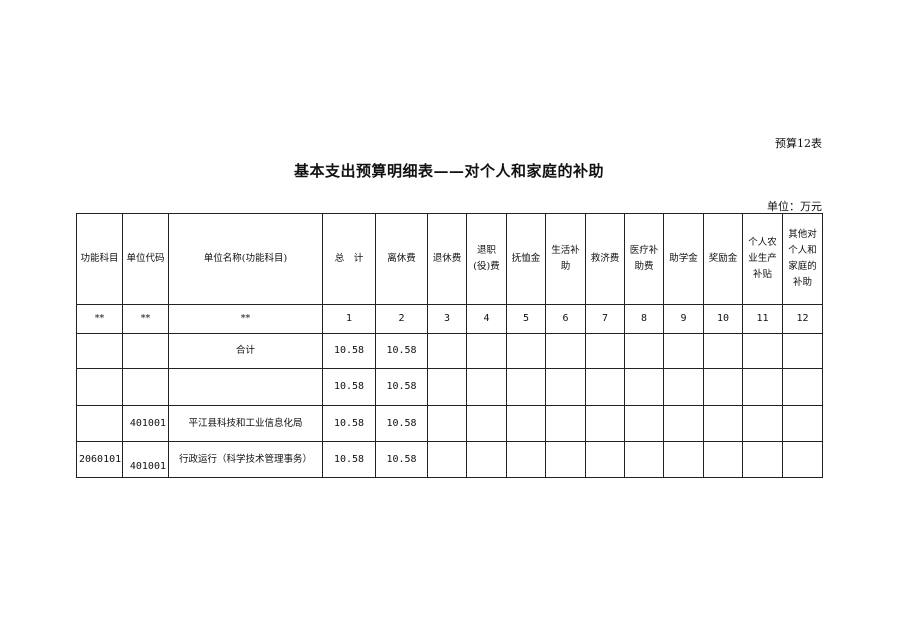 This screenshot has width=898, height=635. What do you see at coordinates (605, 259) in the screenshot?
I see `table-cell: 救济费` at bounding box center [605, 259].